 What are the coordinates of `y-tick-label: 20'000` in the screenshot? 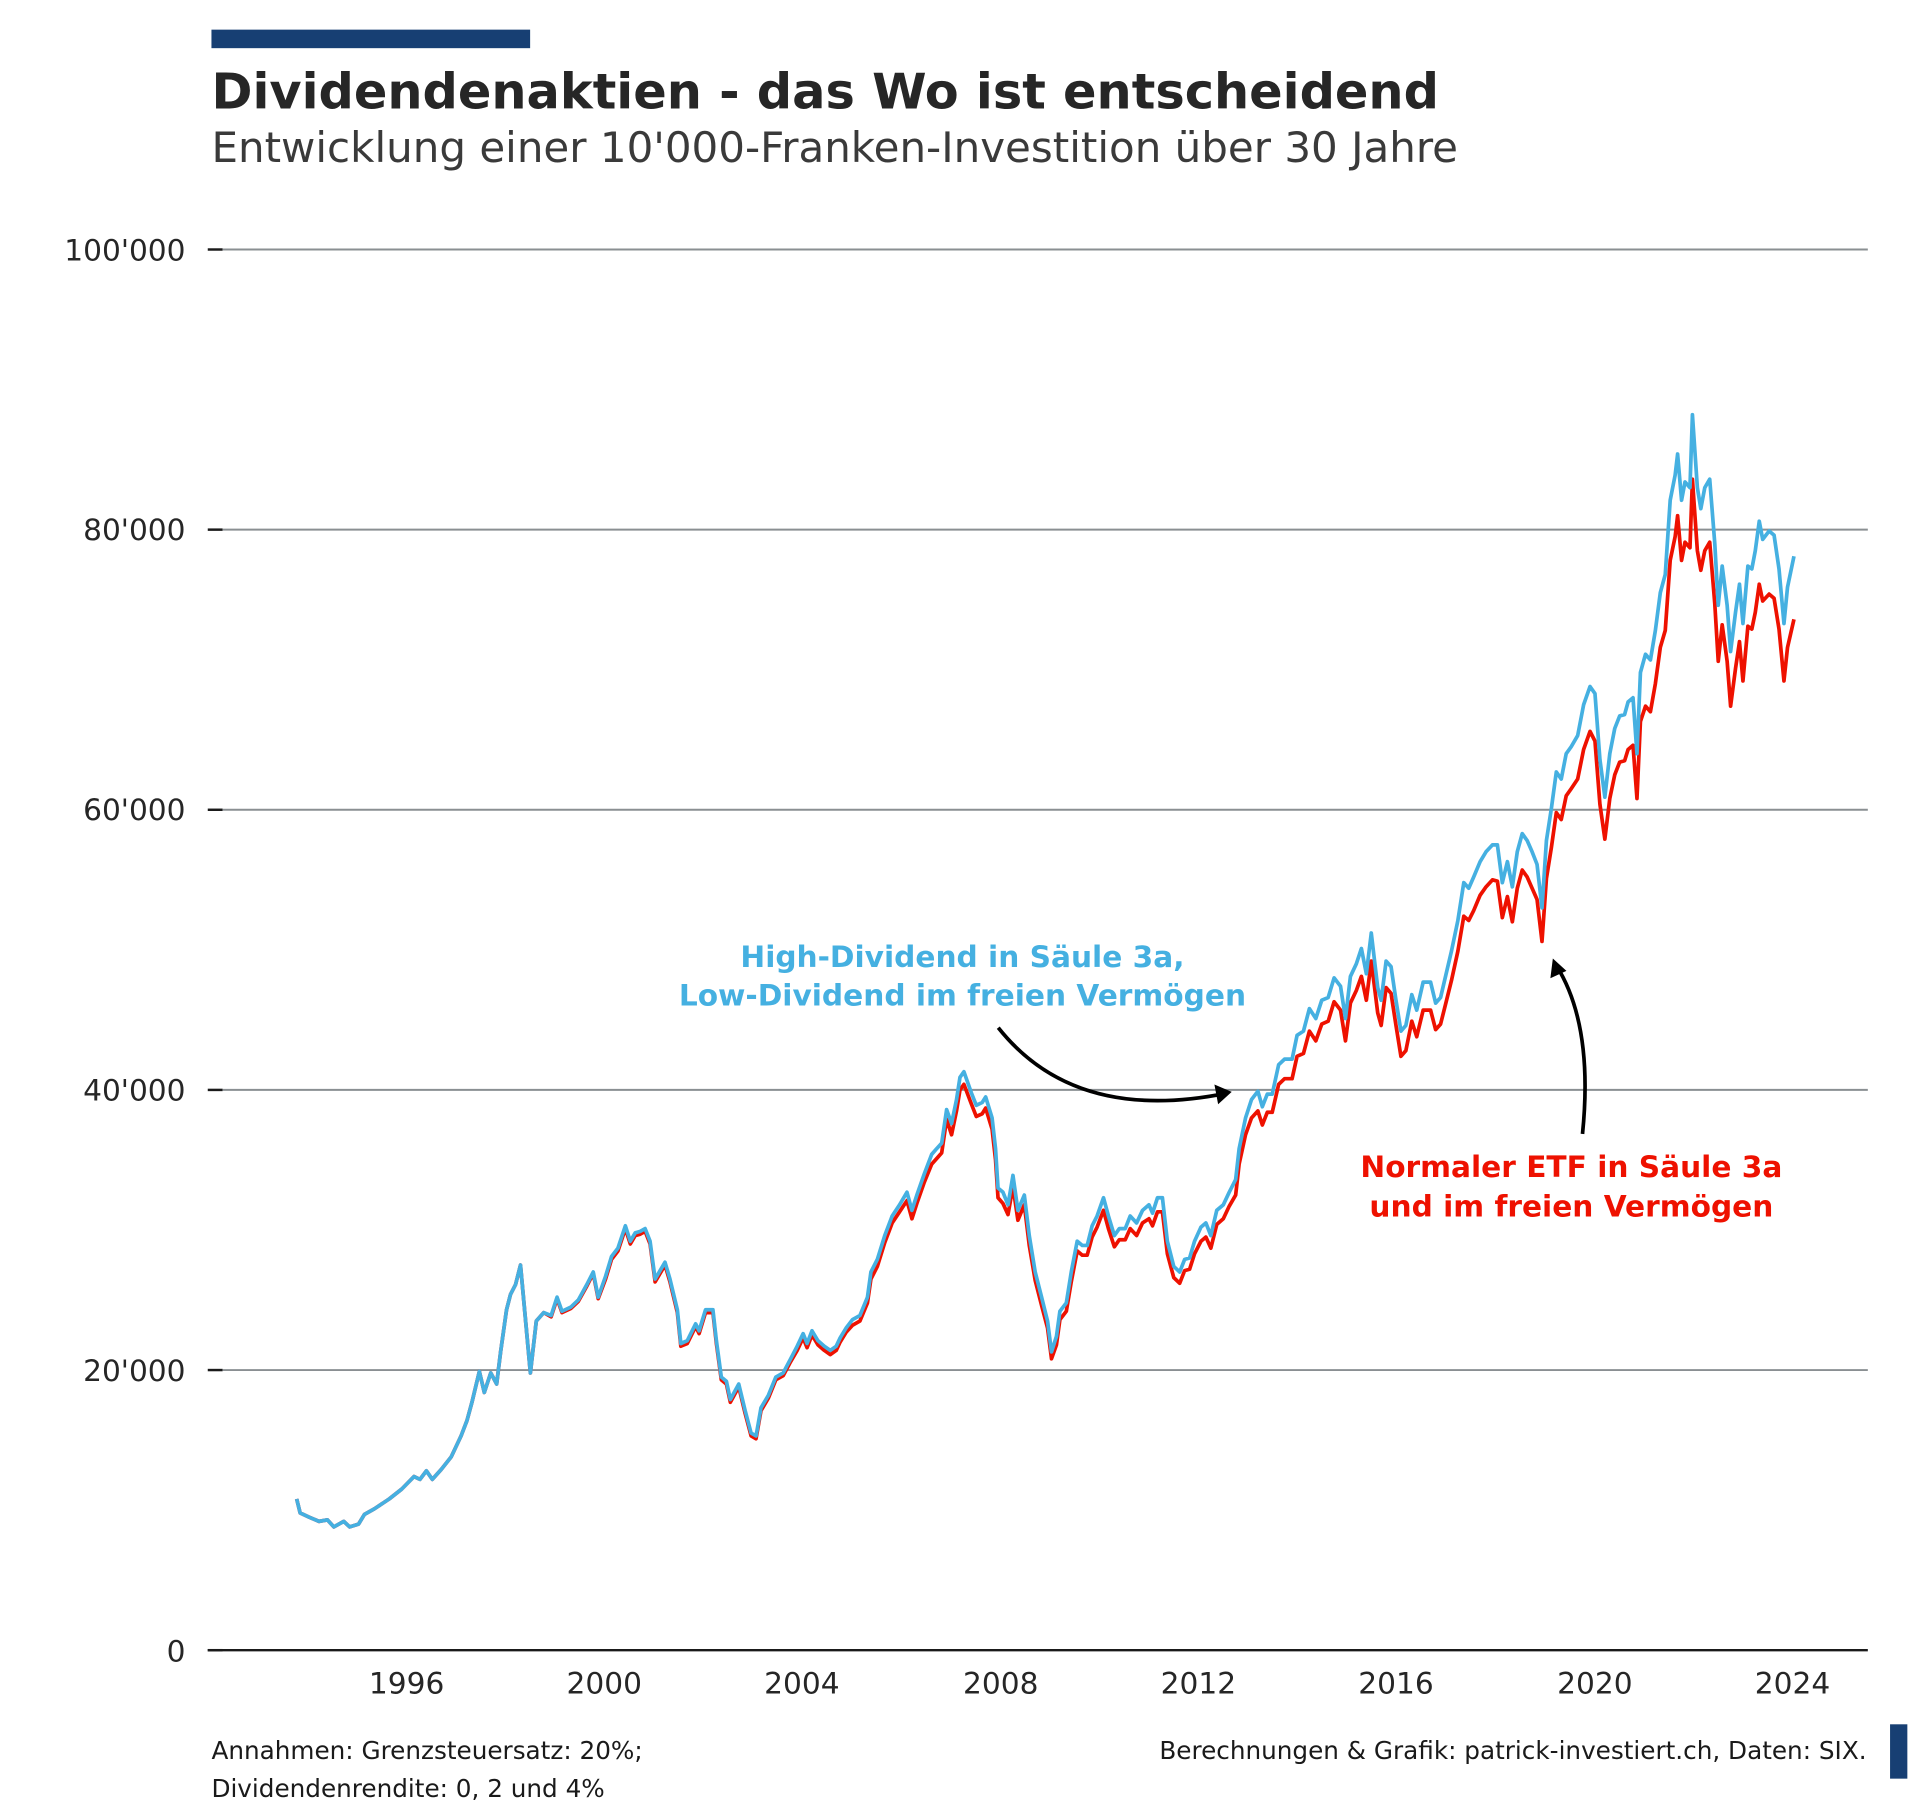 It's located at (134, 1370).